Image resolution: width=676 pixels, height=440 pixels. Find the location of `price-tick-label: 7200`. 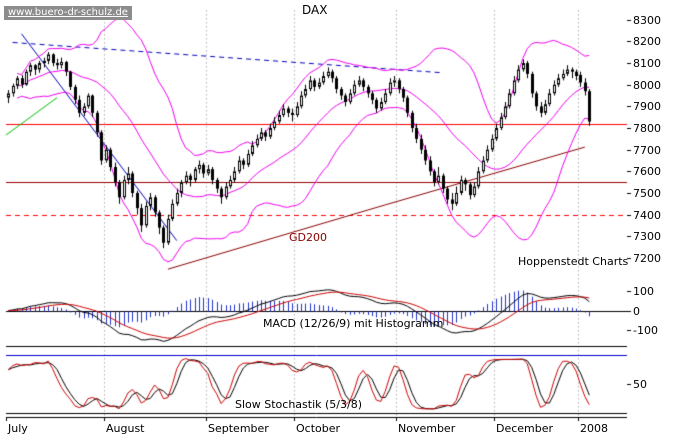

price-tick-label: 7200 is located at coordinates (647, 258).